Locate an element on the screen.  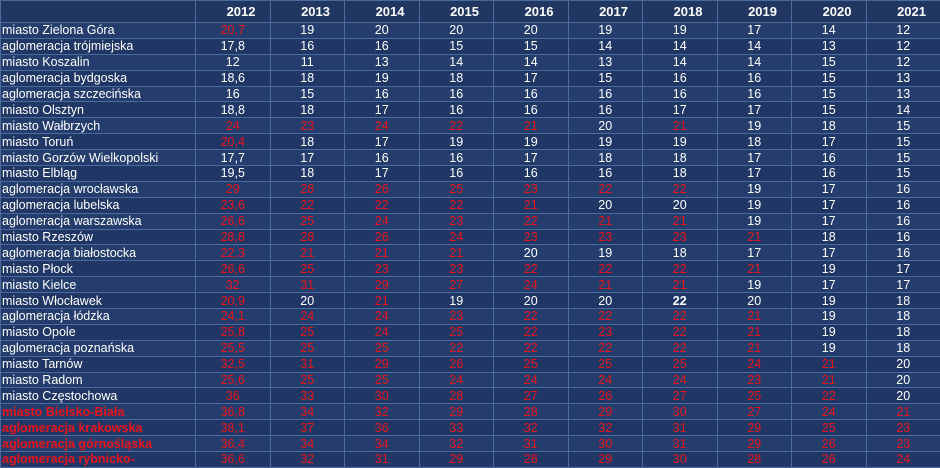
table-row: miasto Radom 25,6 25 25 24 24 24 24 23 21 20 is located at coordinates (470, 380).